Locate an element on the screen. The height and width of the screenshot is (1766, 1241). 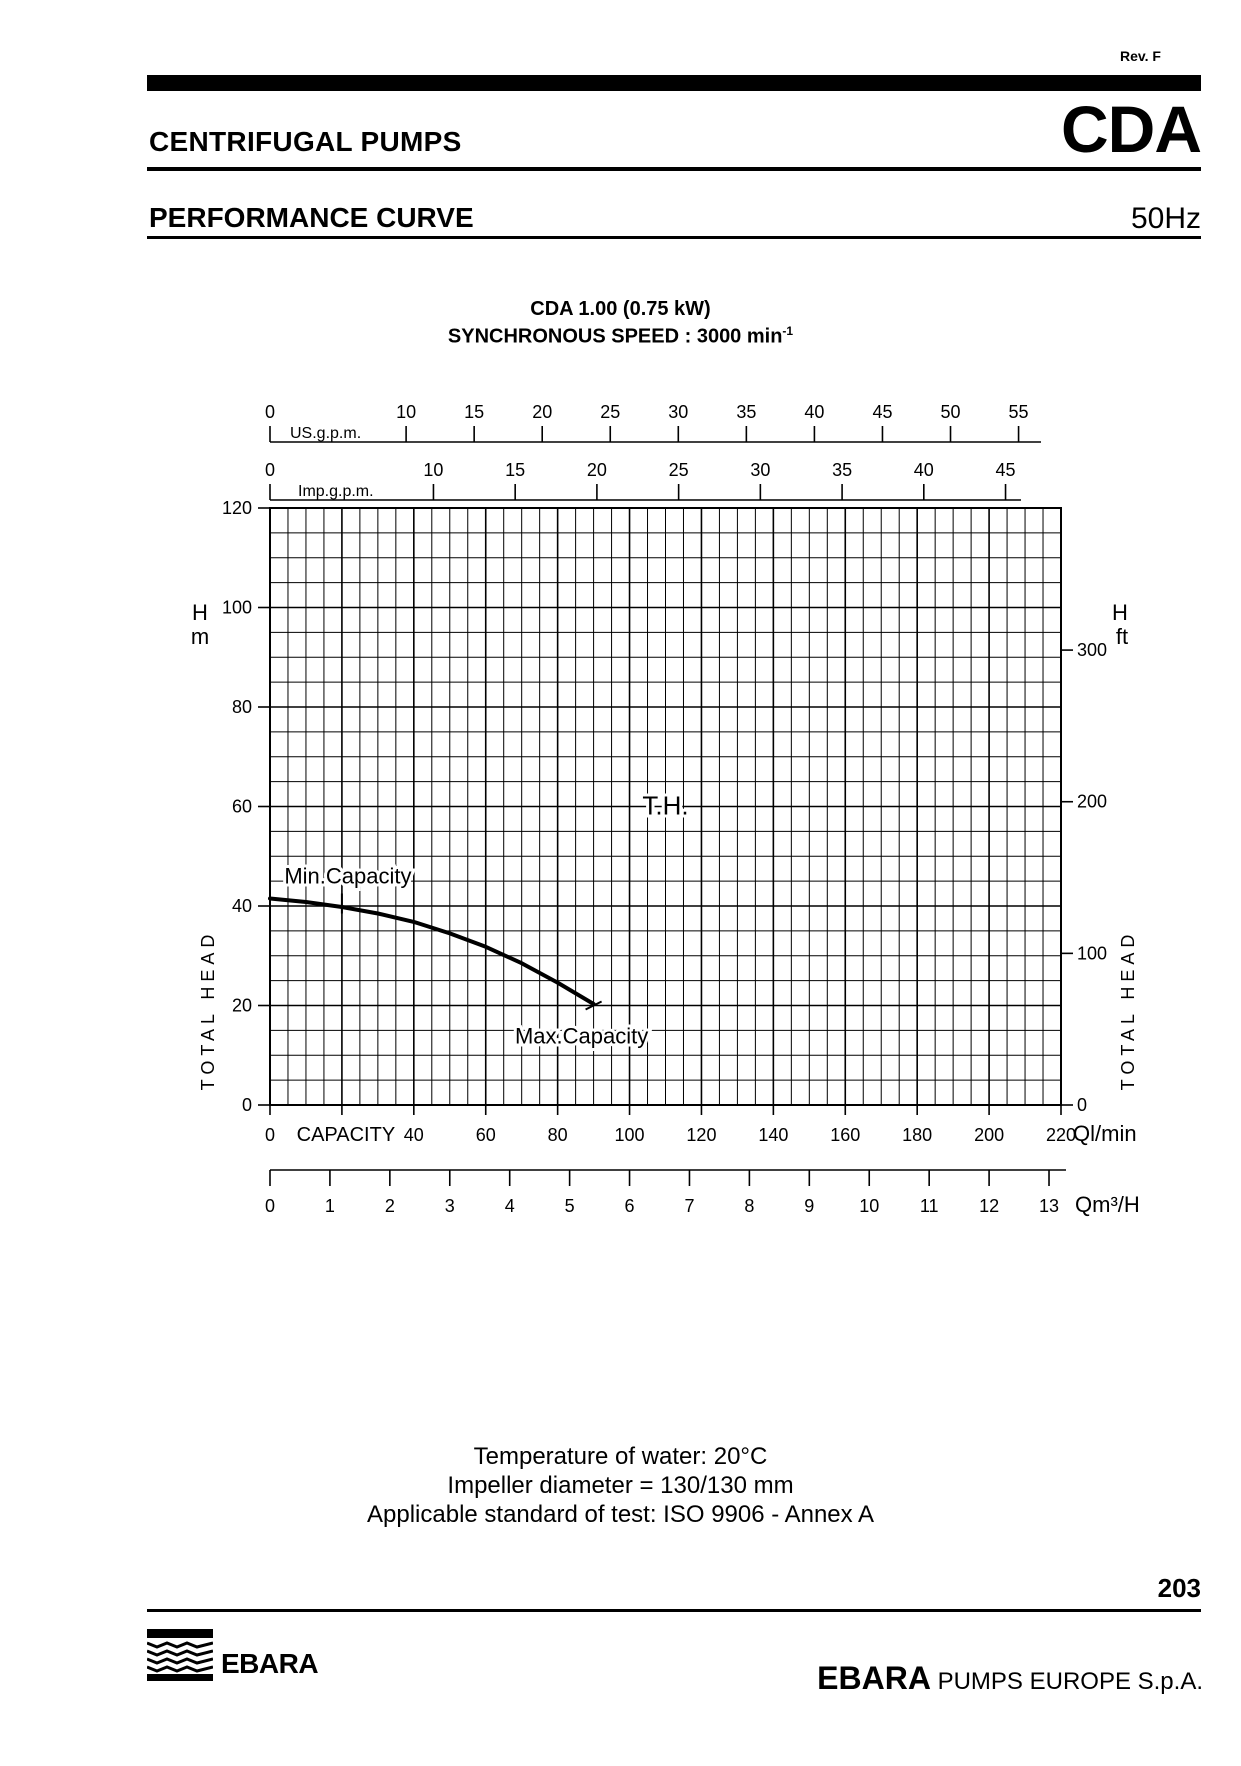
th-curve-line is located at coordinates (432, 951).